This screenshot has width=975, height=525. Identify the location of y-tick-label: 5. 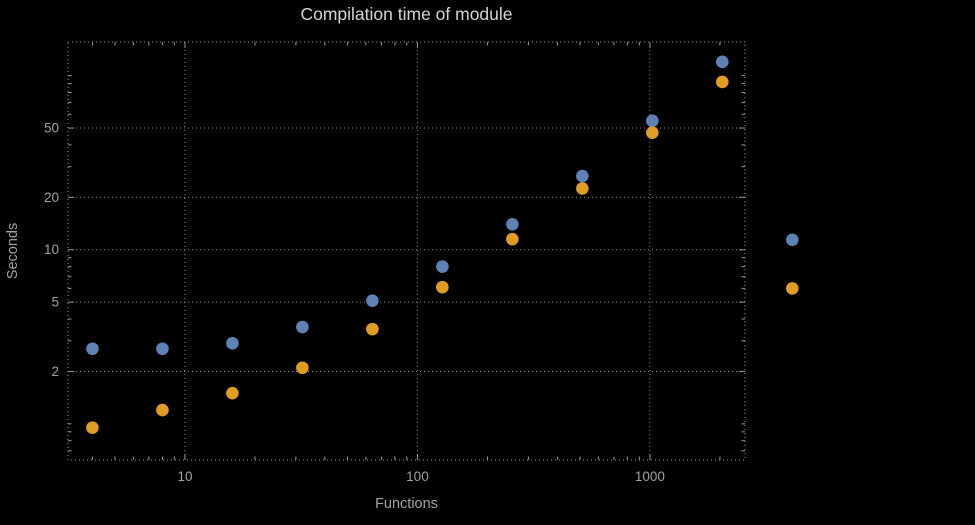
(55, 302).